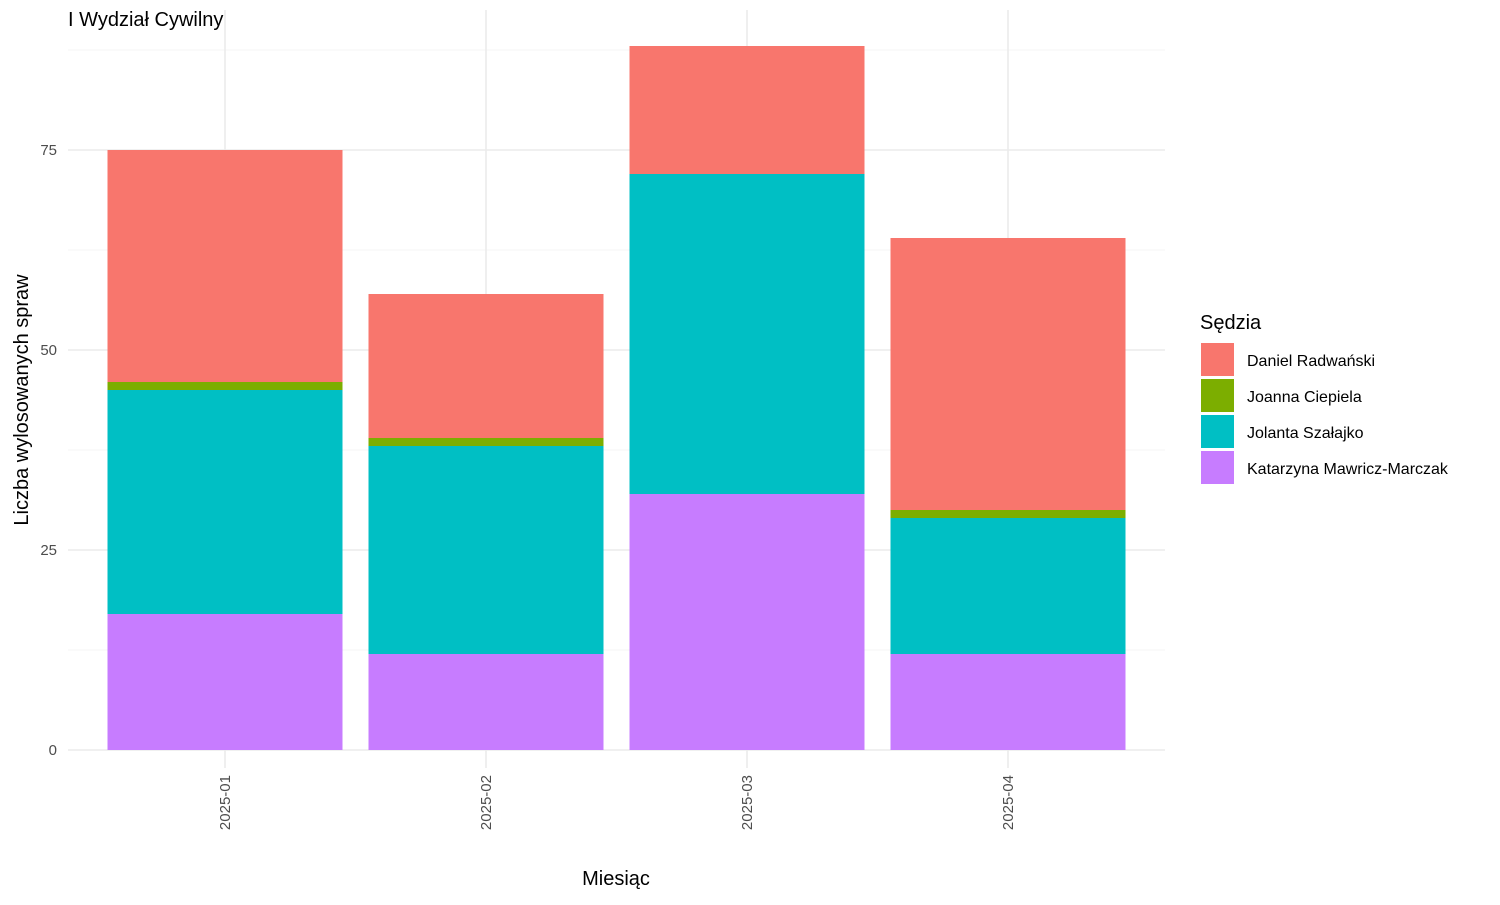 The image size is (1500, 905). What do you see at coordinates (48, 150) in the screenshot?
I see `y-tick-label: 75` at bounding box center [48, 150].